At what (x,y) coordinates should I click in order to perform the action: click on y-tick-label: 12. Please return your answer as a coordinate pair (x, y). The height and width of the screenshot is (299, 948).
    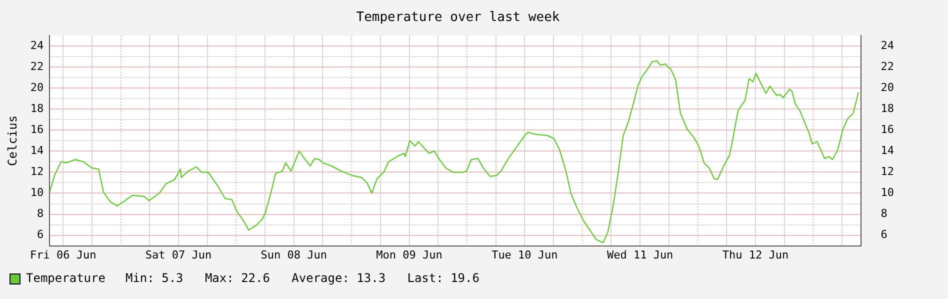
    Looking at the image, I should click on (37, 171).